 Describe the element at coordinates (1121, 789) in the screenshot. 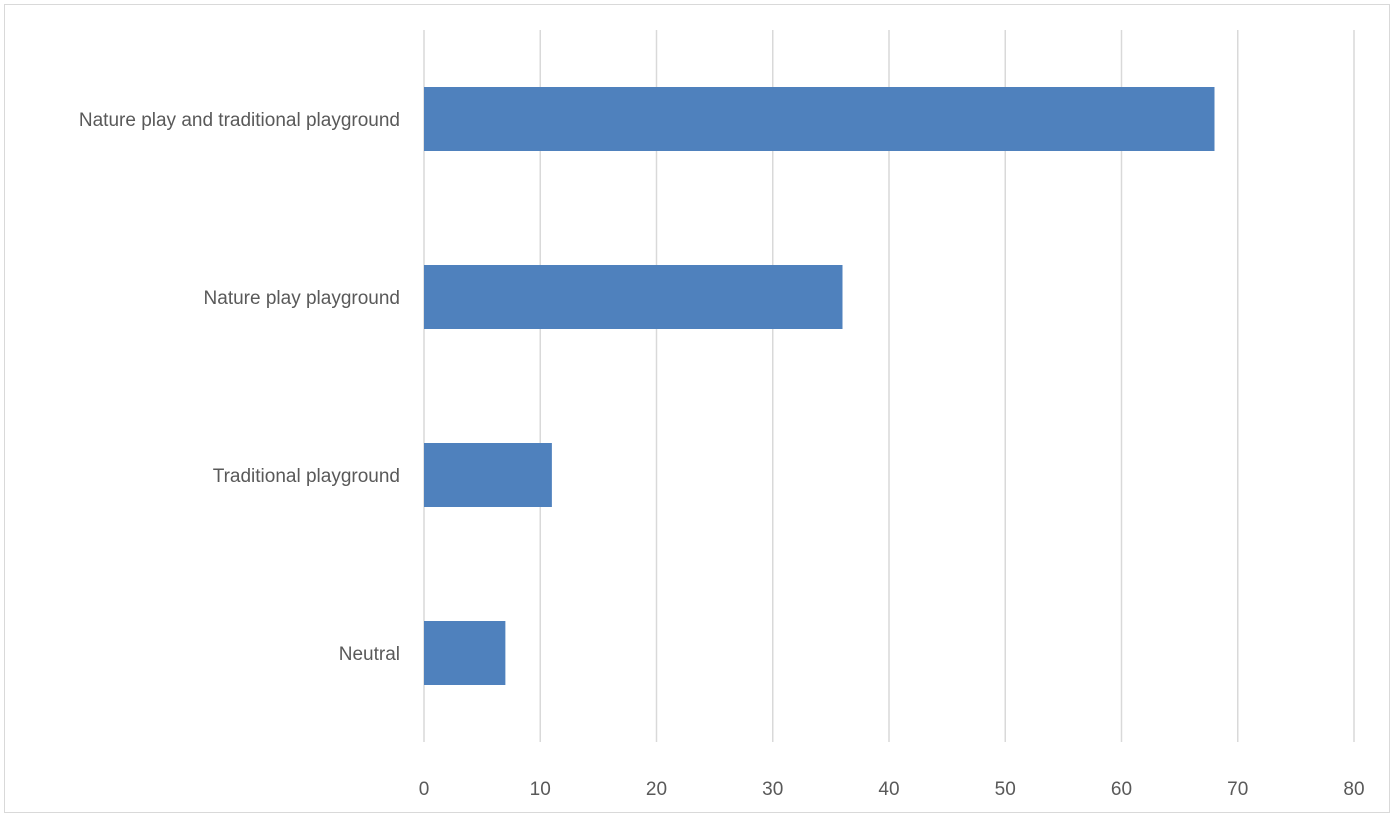

I see `x-tick-label-60: 60` at that location.